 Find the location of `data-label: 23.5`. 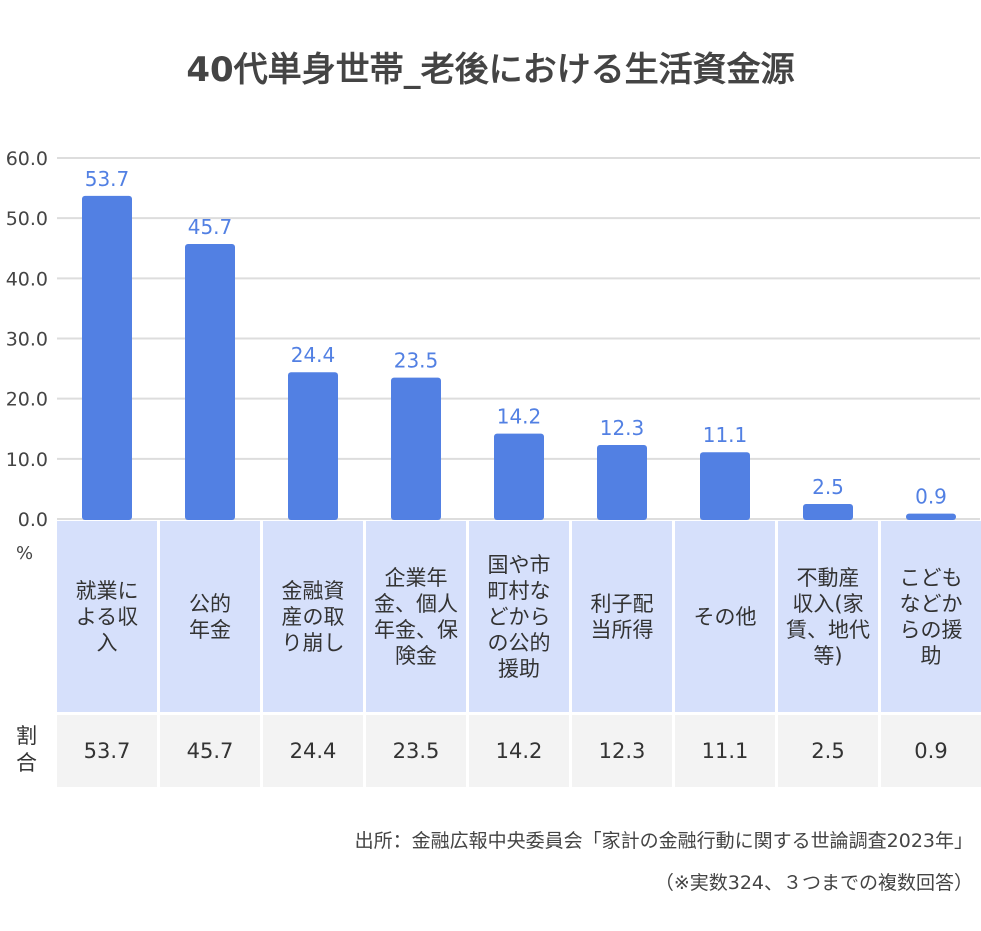

data-label: 23.5 is located at coordinates (416, 361).